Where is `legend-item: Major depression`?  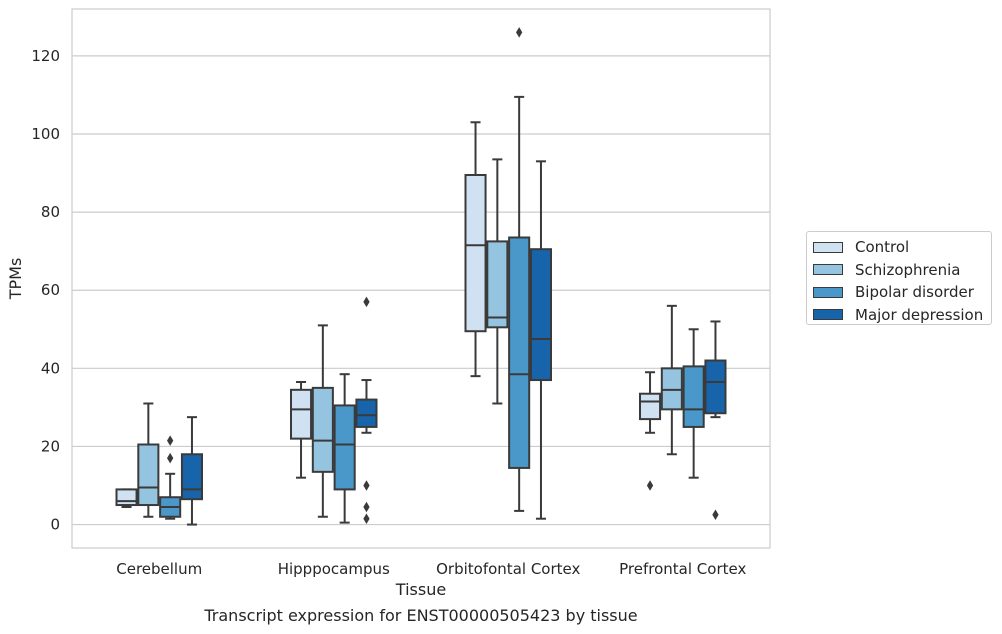 legend-item: Major depression is located at coordinates (899, 315).